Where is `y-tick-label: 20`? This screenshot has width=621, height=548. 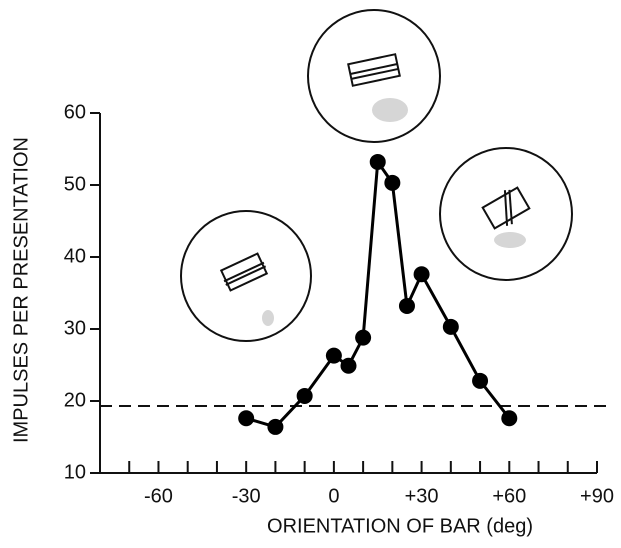 y-tick-label: 20 is located at coordinates (75, 400).